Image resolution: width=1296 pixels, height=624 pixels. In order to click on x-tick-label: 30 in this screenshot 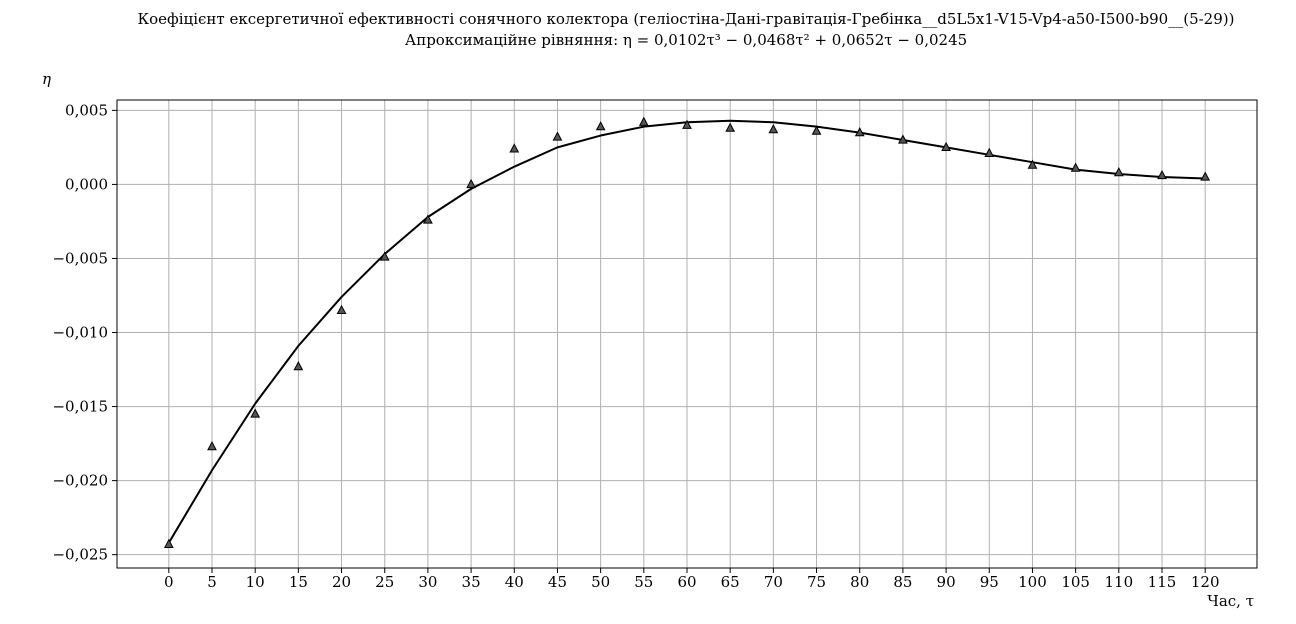, I will do `click(427, 582)`.